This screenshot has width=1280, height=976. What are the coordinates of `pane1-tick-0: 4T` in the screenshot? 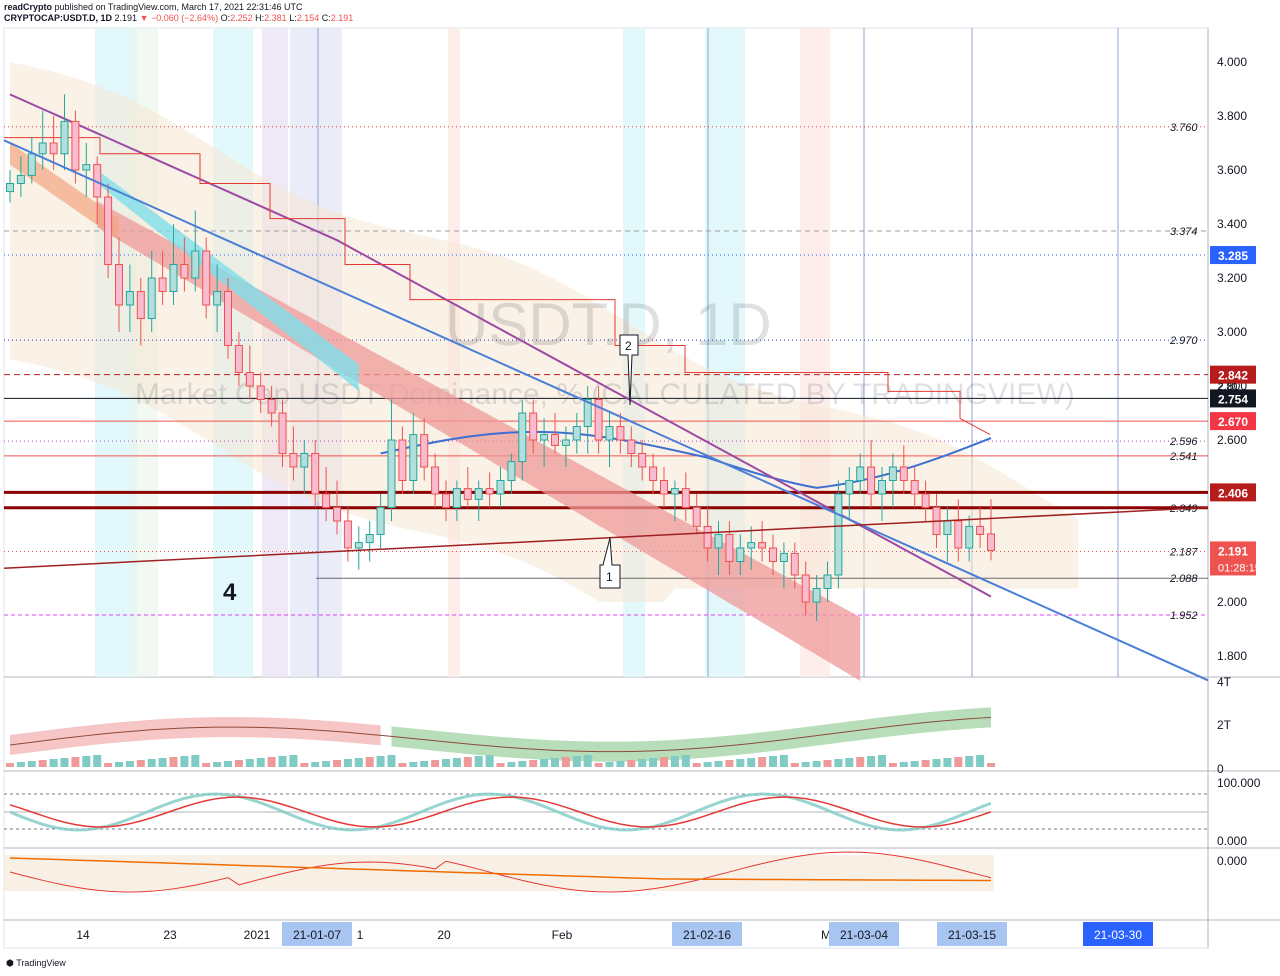 It's located at (1224, 682).